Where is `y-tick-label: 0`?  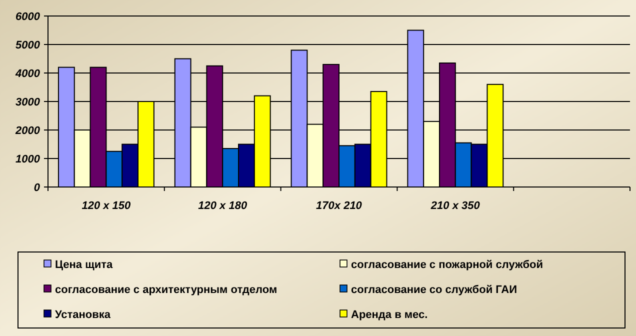 y-tick-label: 0 is located at coordinates (37, 188).